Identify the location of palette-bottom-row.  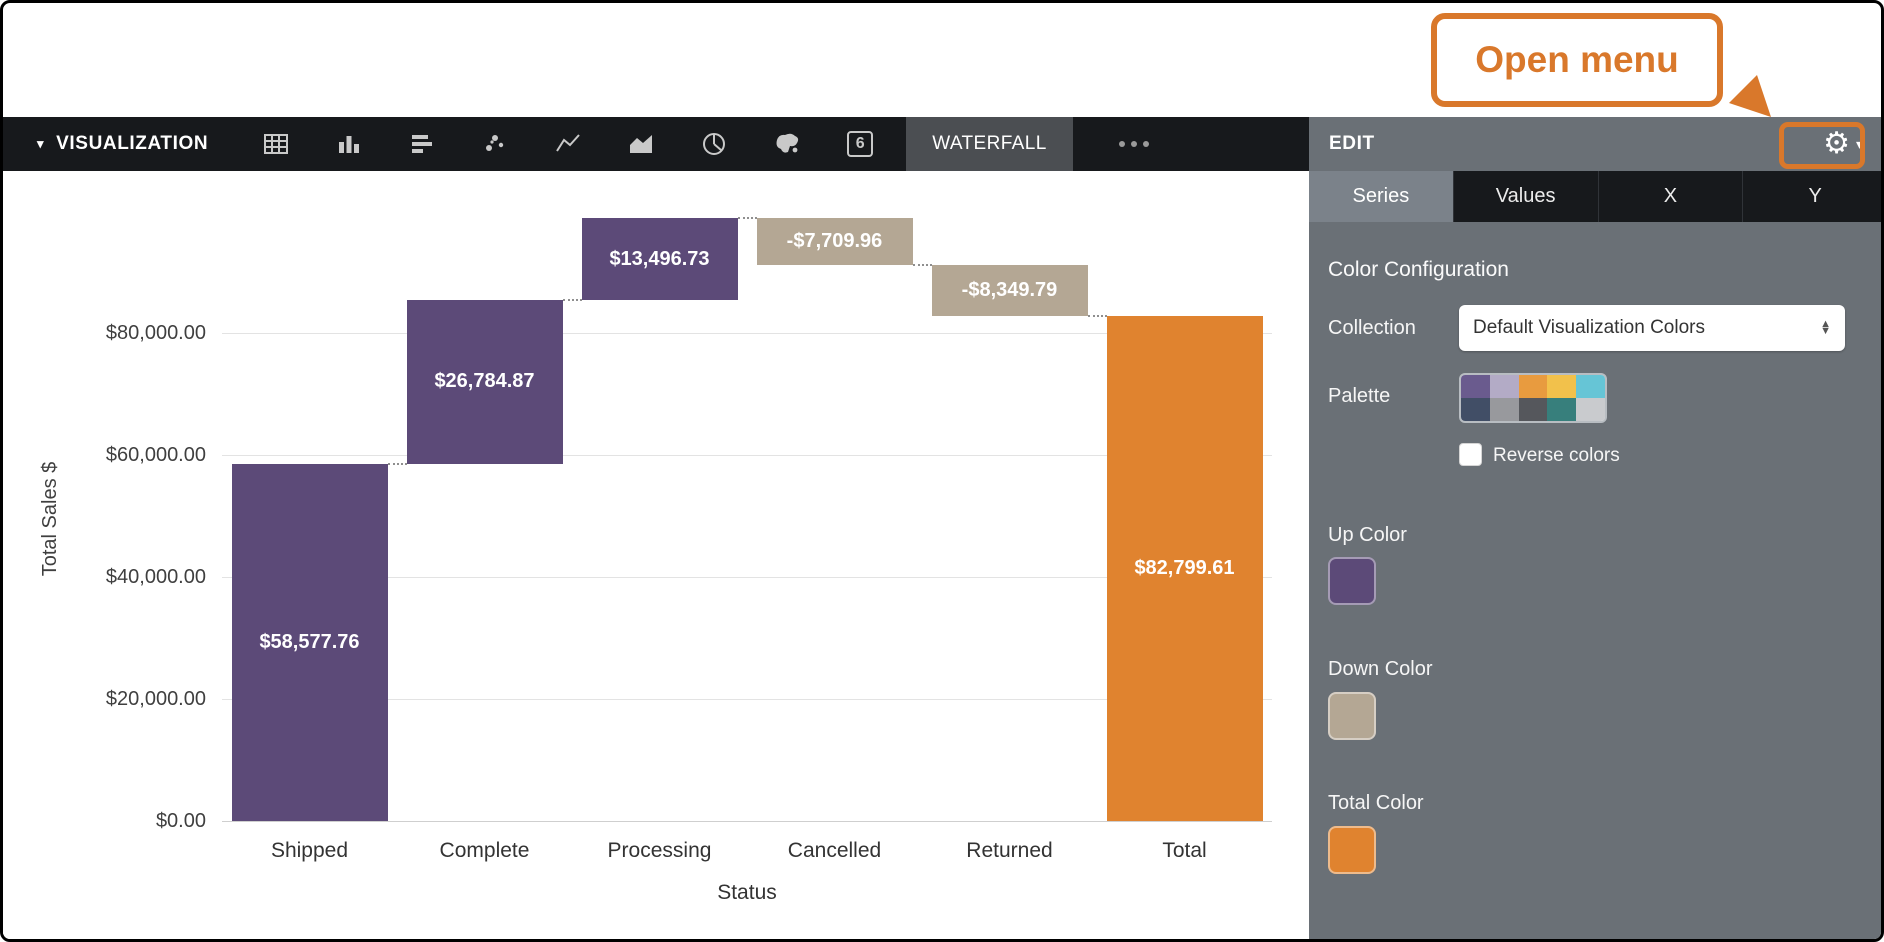
(1533, 409).